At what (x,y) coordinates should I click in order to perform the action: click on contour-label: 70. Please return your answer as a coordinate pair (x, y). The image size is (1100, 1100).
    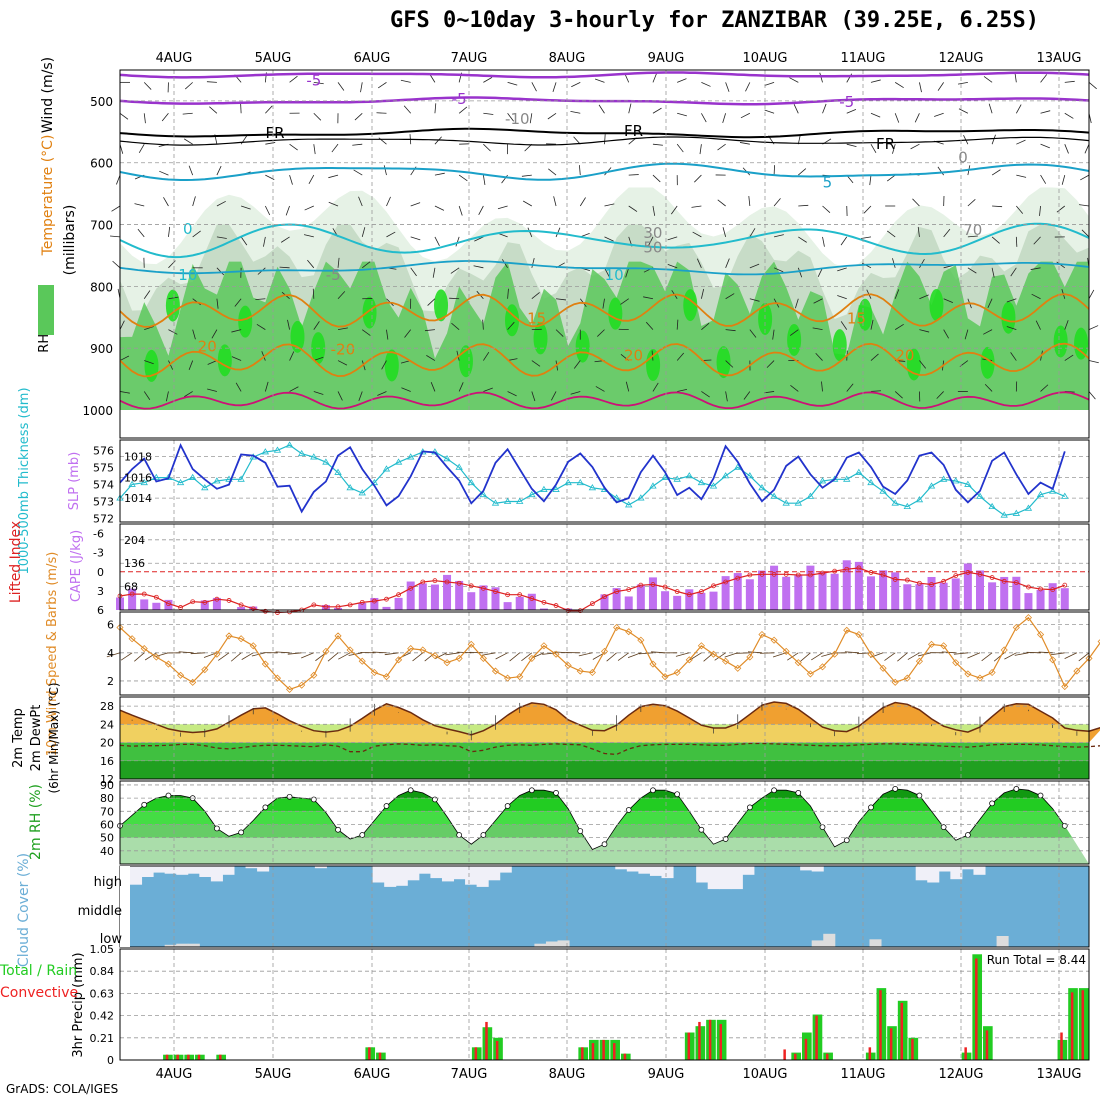
    Looking at the image, I should click on (972, 230).